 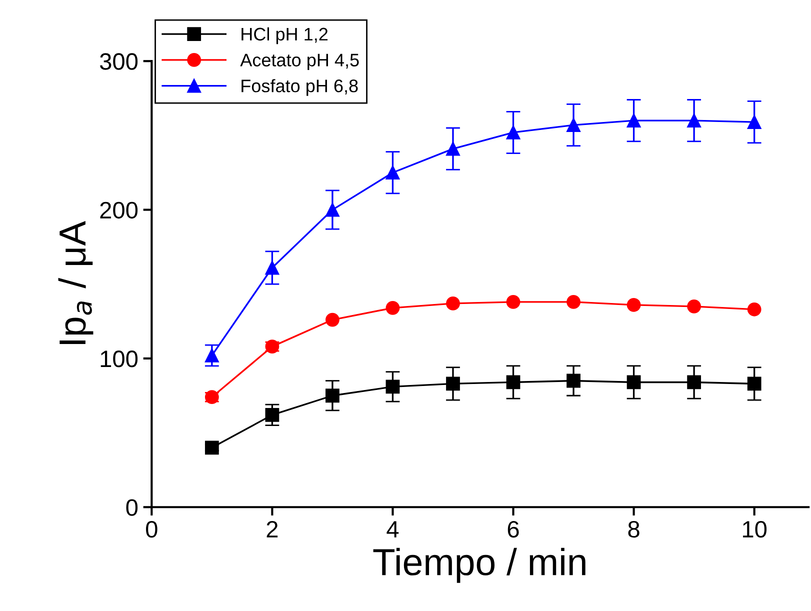 I want to click on y-tick-label: 300, so click(x=119, y=61).